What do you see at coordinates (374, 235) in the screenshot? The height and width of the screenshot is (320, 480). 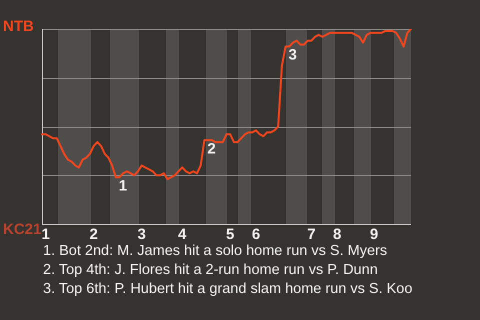 I see `x-tick-label: 9` at bounding box center [374, 235].